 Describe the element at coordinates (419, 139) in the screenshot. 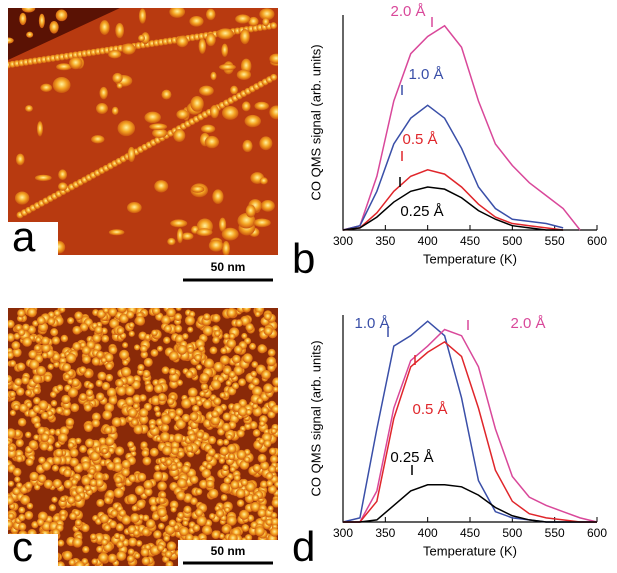

I see `series-label: 0.5 Å` at that location.